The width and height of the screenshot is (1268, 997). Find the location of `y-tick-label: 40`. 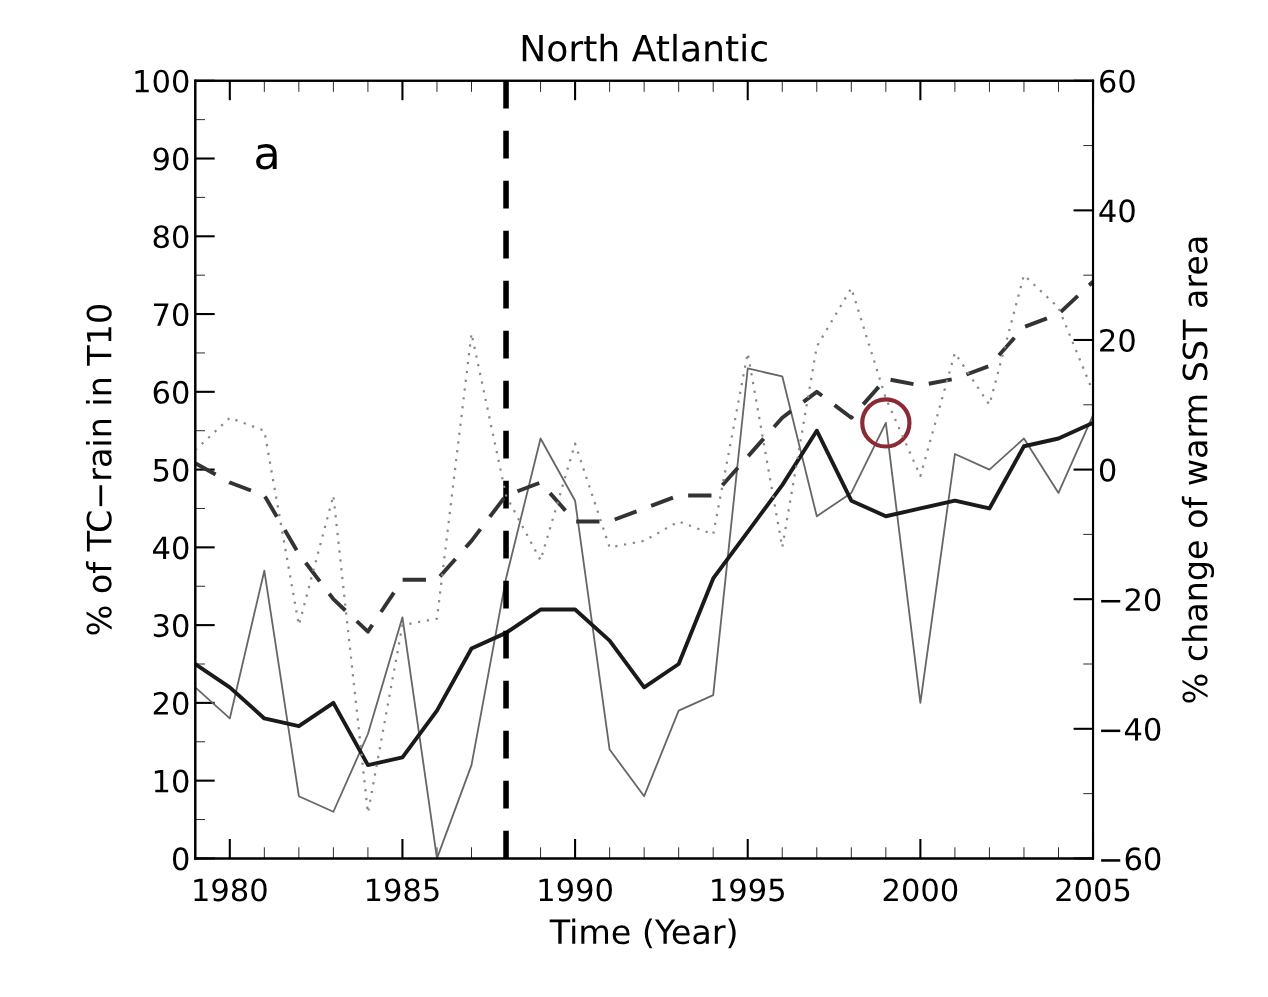

y-tick-label: 40 is located at coordinates (171, 548).